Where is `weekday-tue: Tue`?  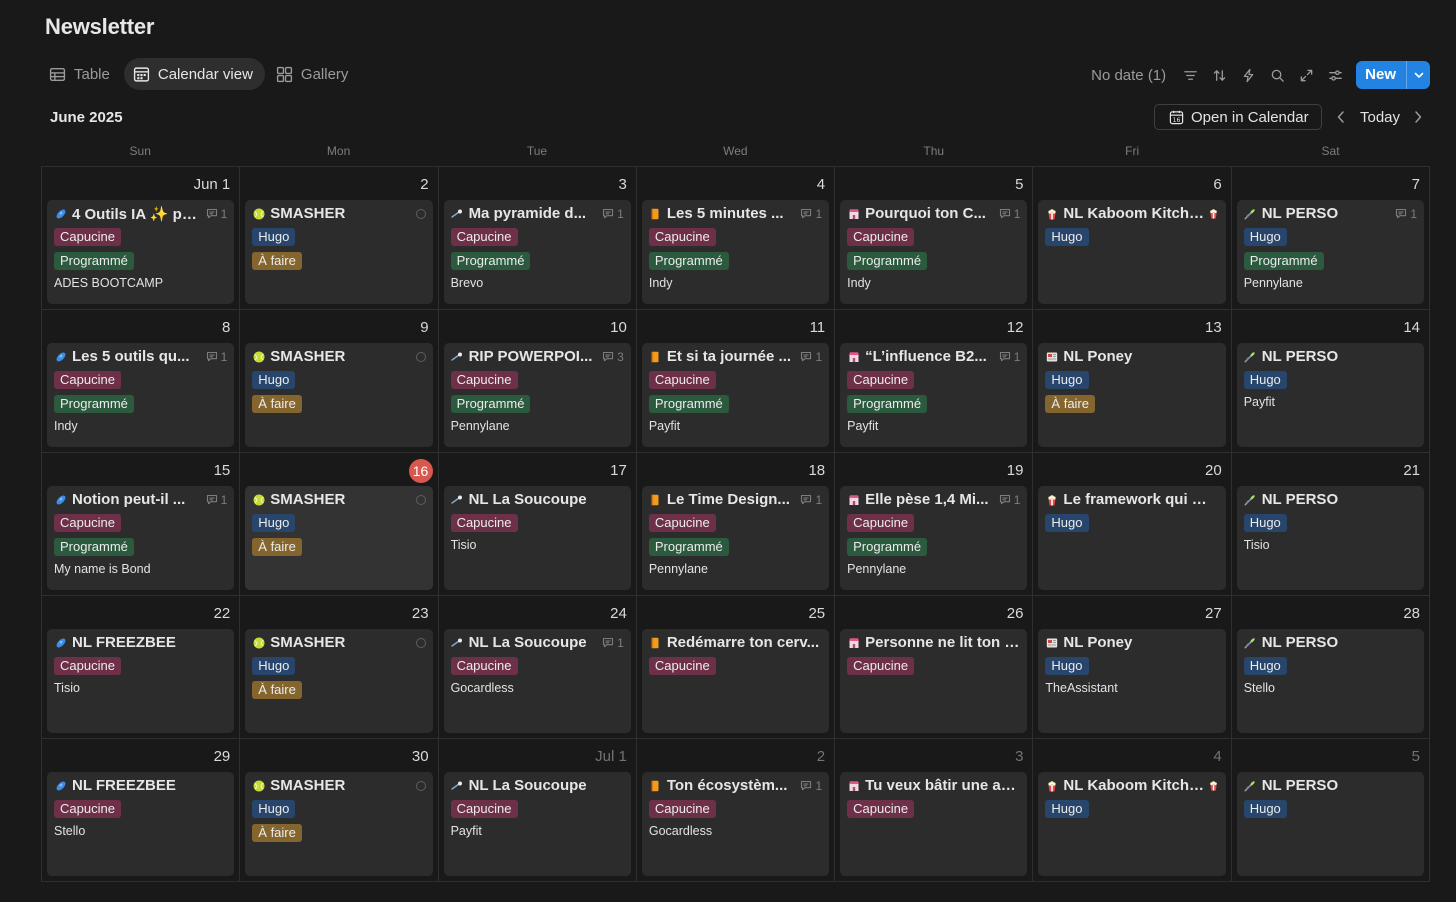
weekday-tue: Tue is located at coordinates (537, 151).